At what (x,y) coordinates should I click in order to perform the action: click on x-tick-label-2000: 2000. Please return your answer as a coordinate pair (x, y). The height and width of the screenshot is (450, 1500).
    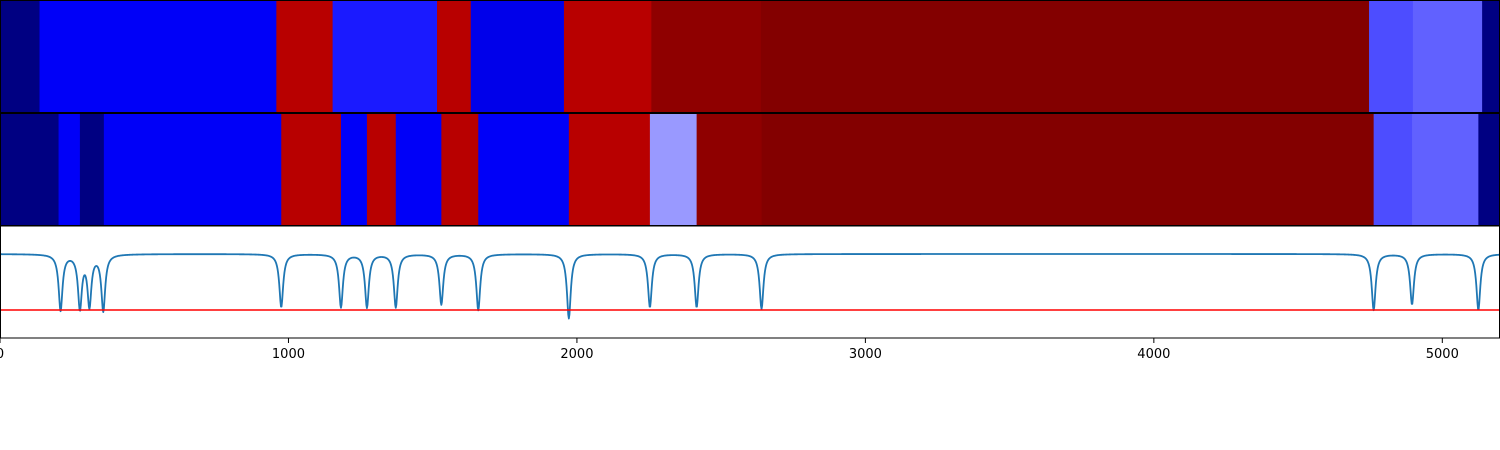
    Looking at the image, I should click on (576, 354).